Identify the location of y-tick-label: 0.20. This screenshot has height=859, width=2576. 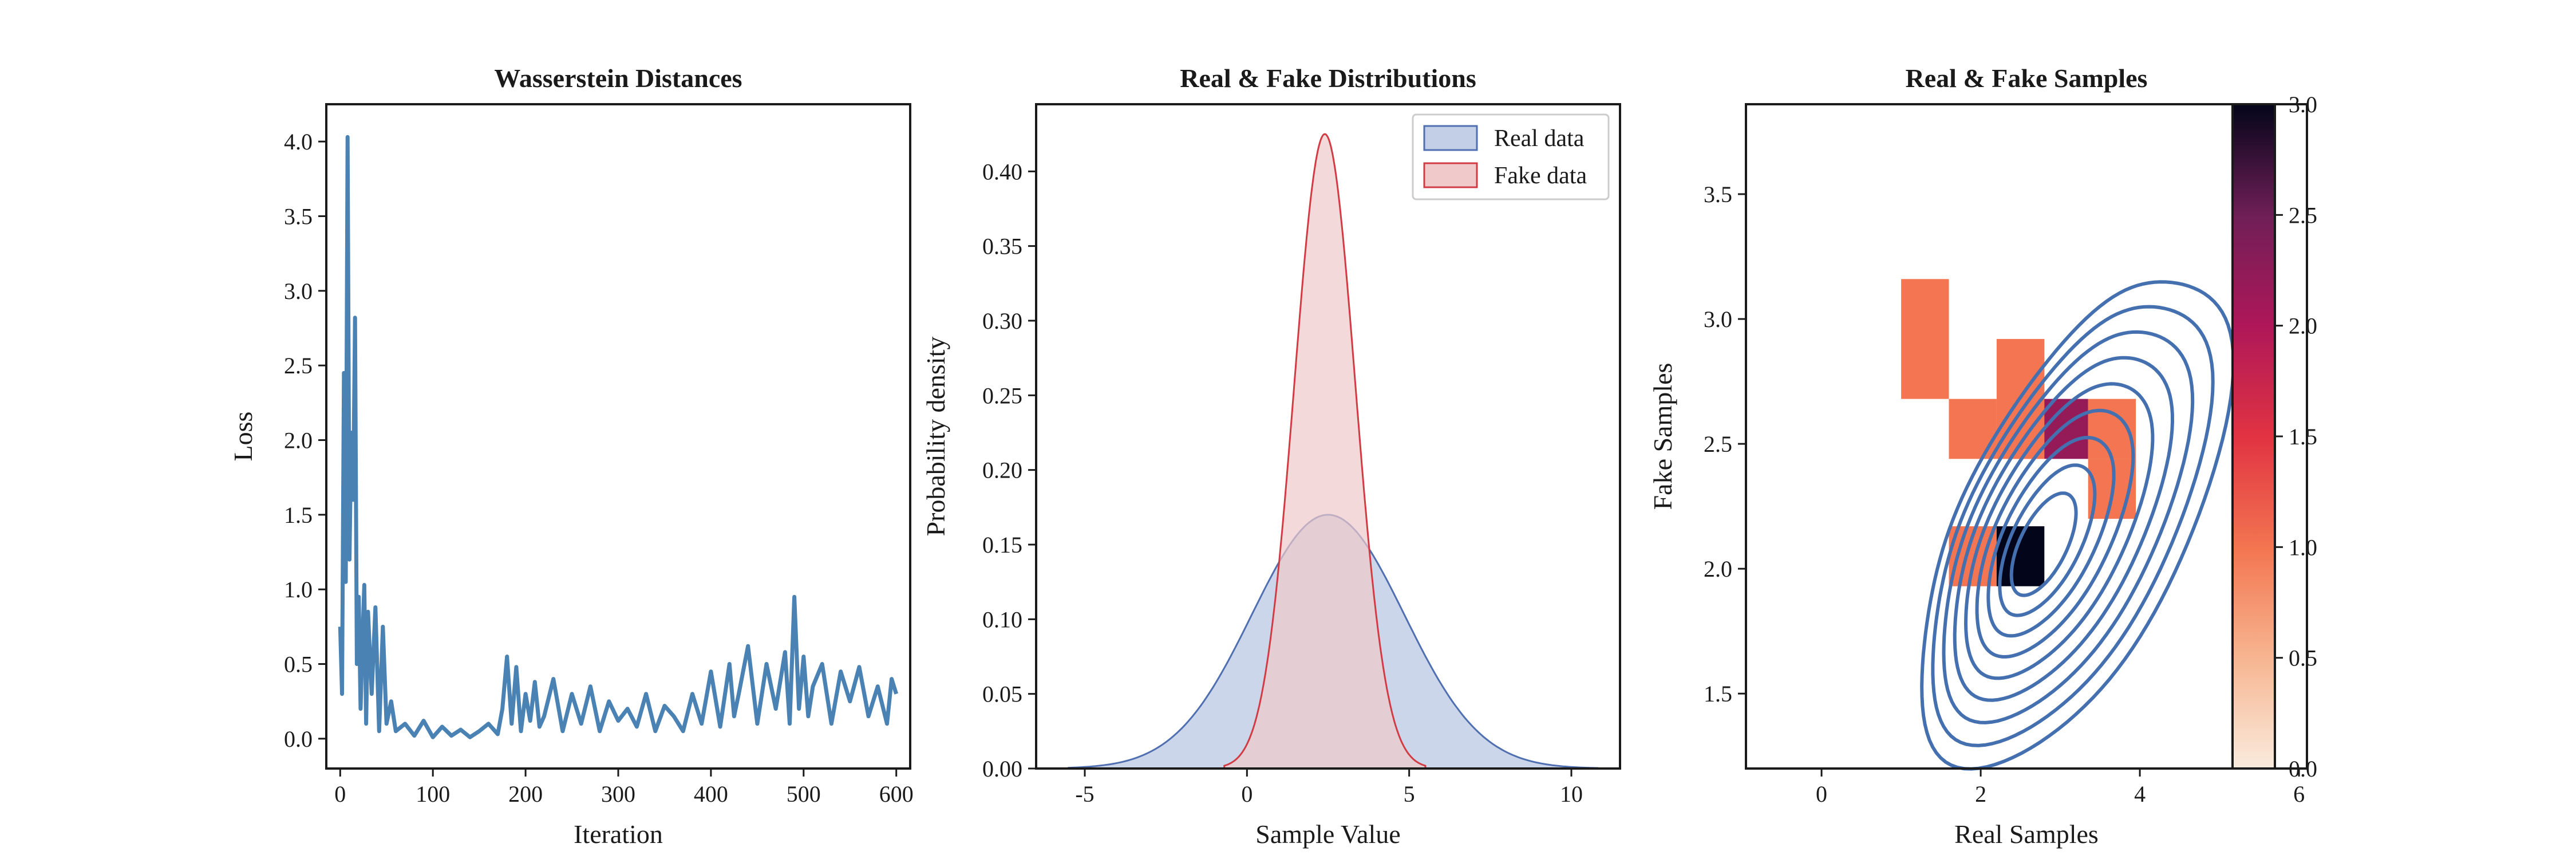
(1002, 470).